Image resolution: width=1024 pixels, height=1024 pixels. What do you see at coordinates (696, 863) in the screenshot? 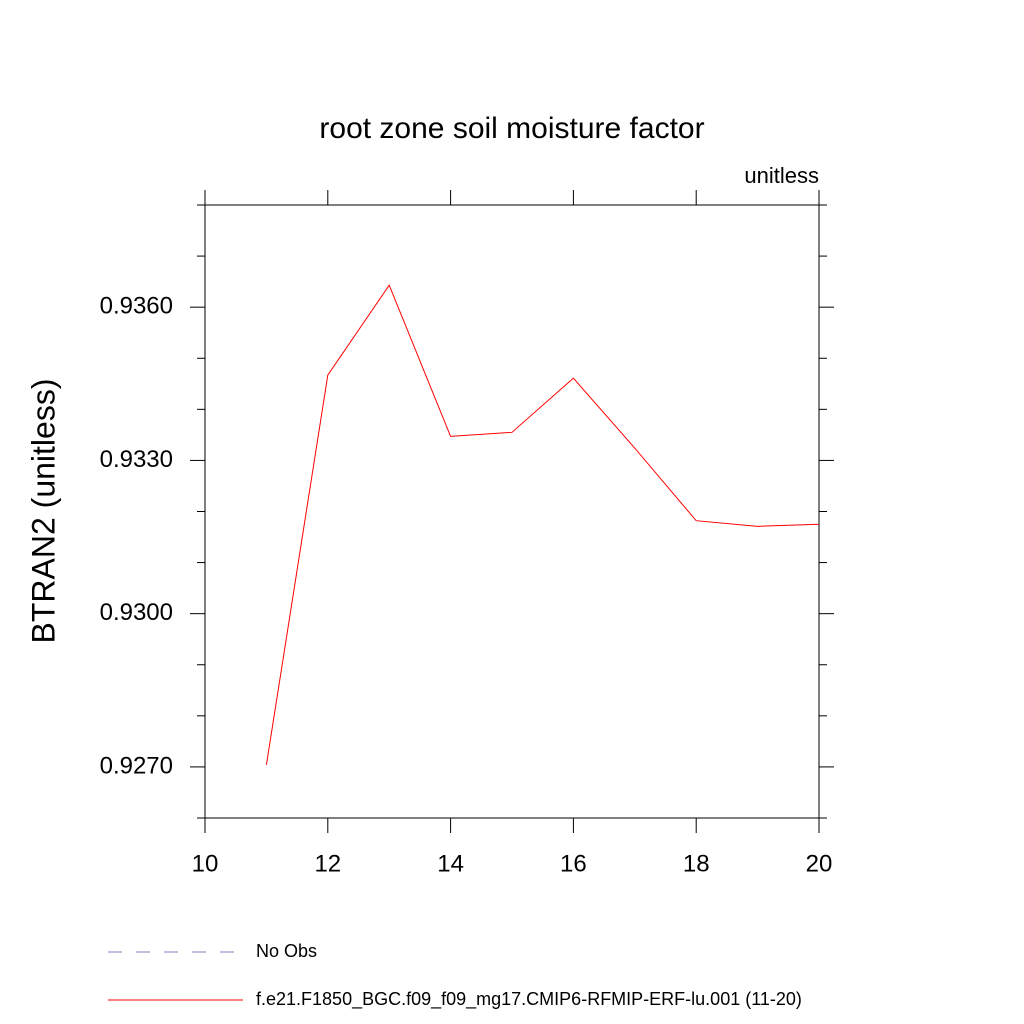
I see `x-tick-label: 18` at bounding box center [696, 863].